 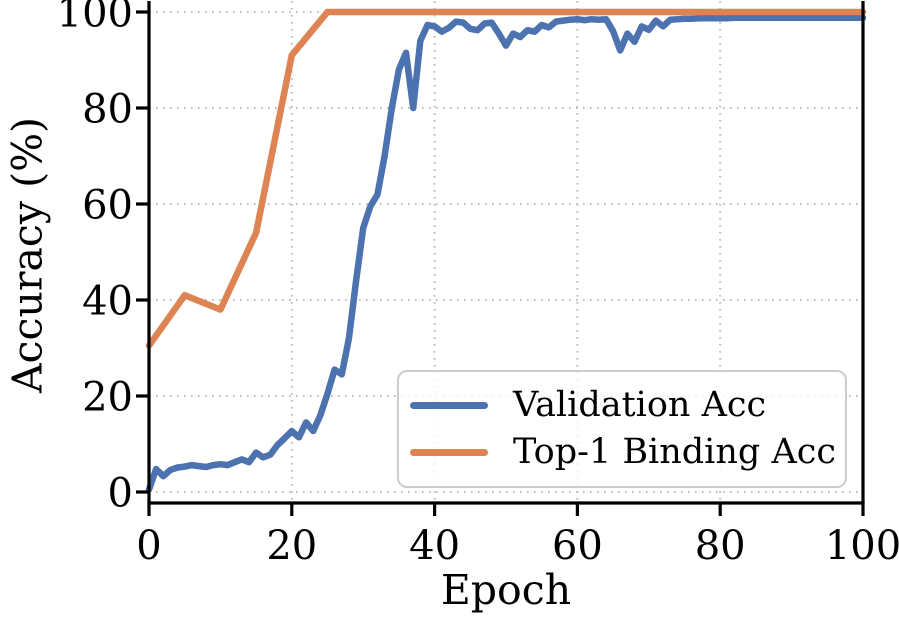 What do you see at coordinates (107, 398) in the screenshot?
I see `y-tick-label: 20` at bounding box center [107, 398].